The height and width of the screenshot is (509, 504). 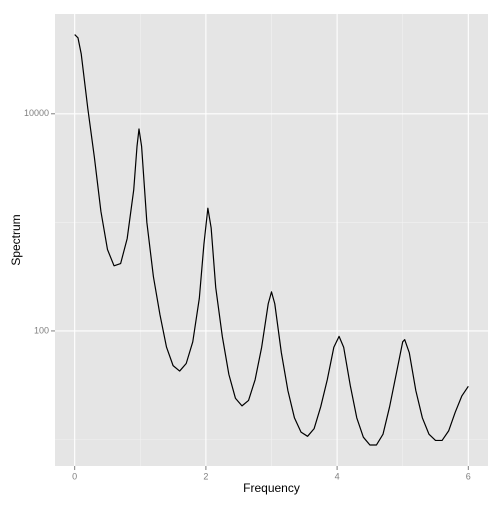 What do you see at coordinates (74, 476) in the screenshot?
I see `x-tick-label: 0` at bounding box center [74, 476].